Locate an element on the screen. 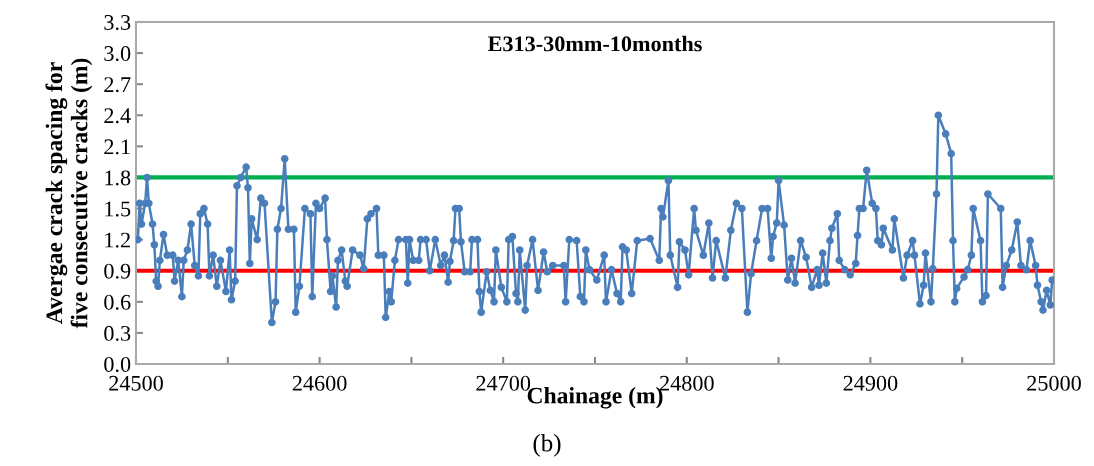 This screenshot has height=466, width=1094. y-tick-label: 0.6 is located at coordinates (117, 302).